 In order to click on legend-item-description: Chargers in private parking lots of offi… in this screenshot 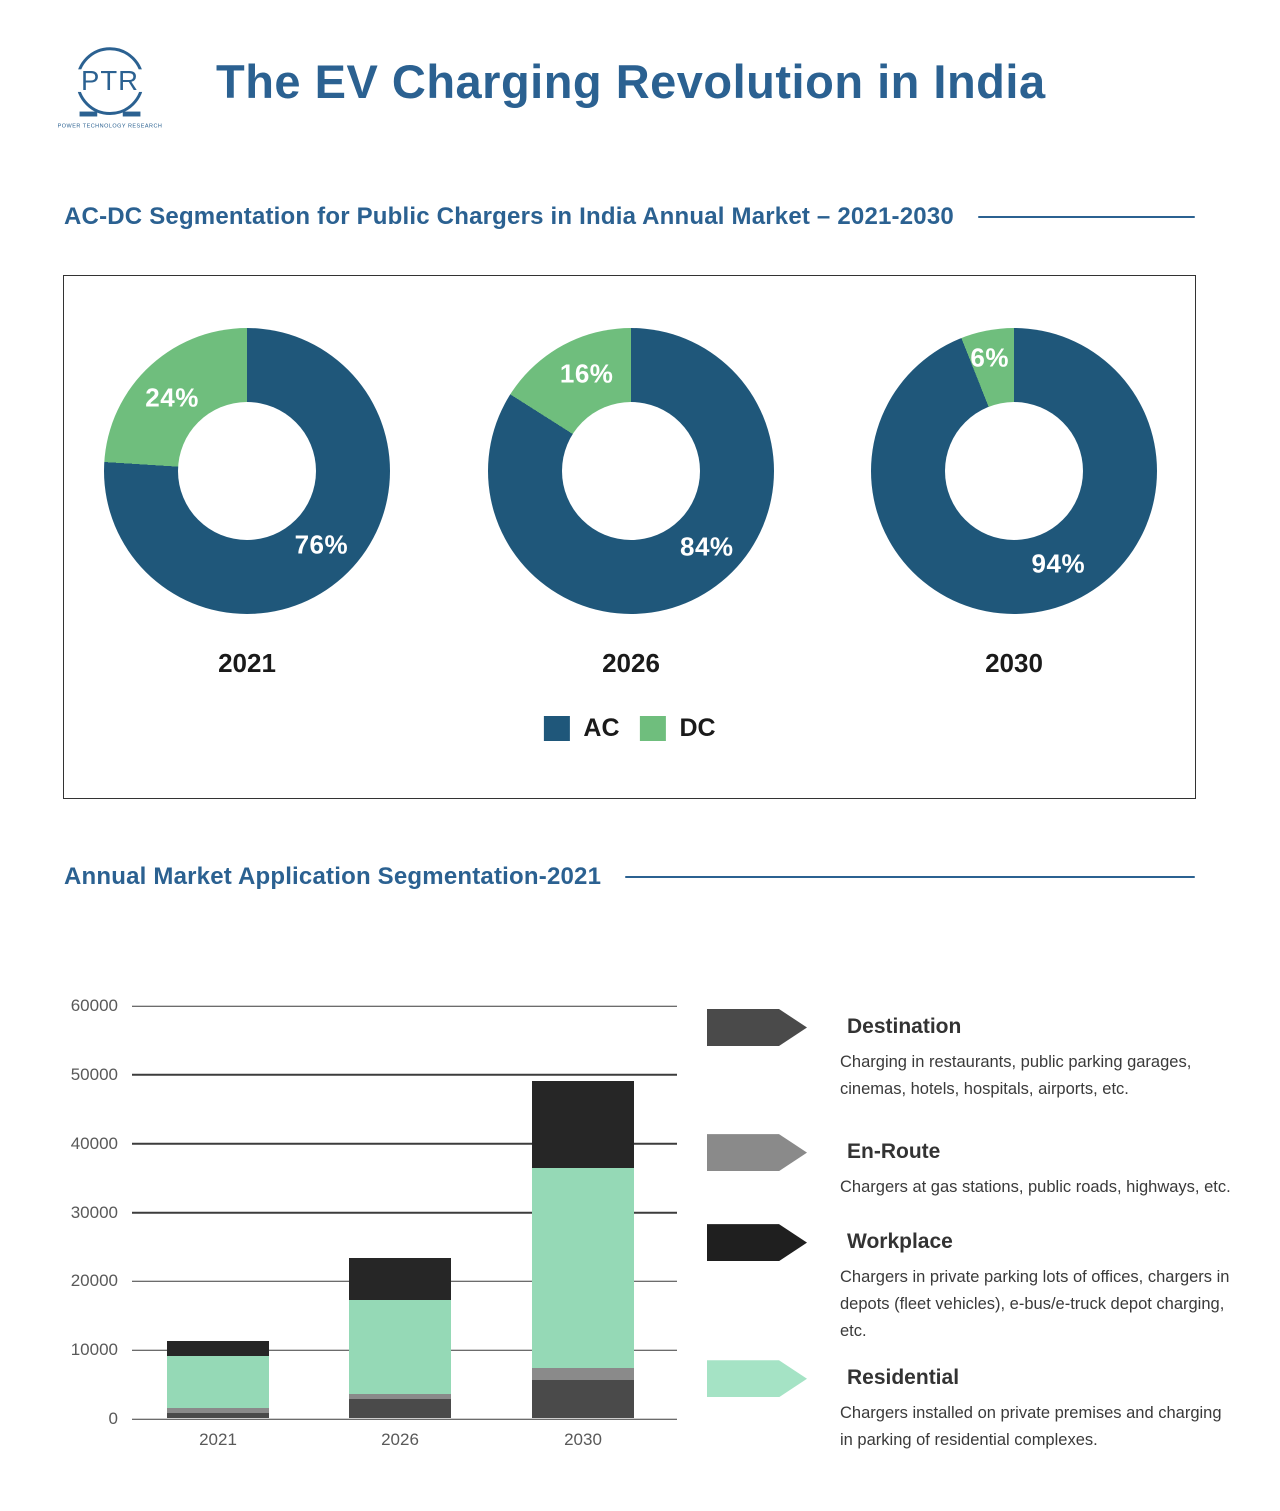, I will do `click(1035, 1304)`.